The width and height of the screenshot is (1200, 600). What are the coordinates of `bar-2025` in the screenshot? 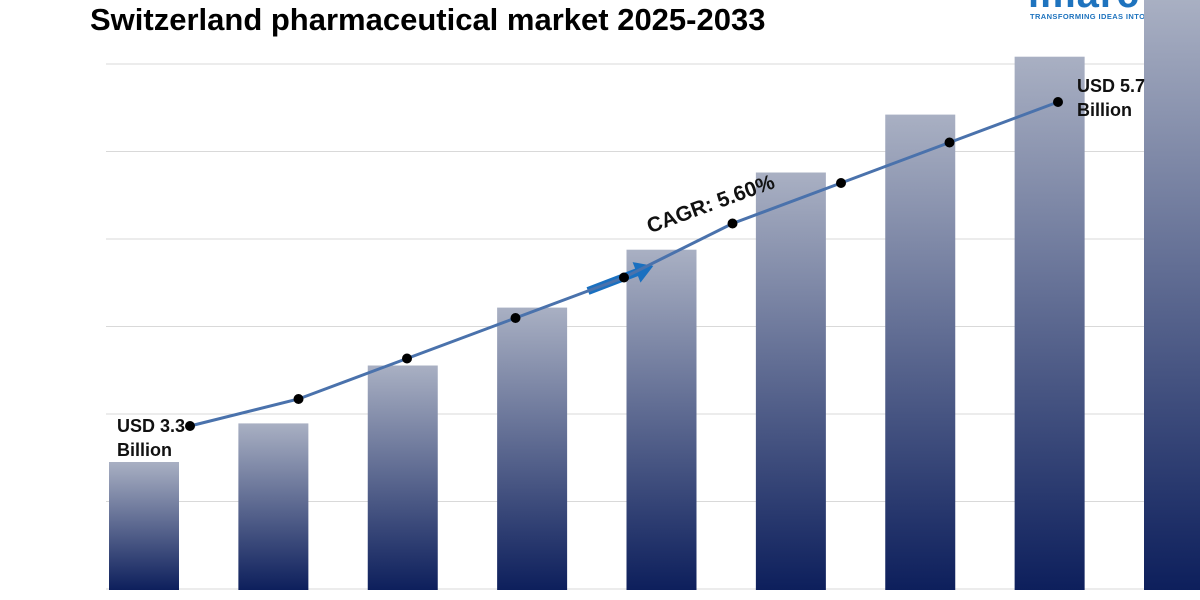 It's located at (144, 526).